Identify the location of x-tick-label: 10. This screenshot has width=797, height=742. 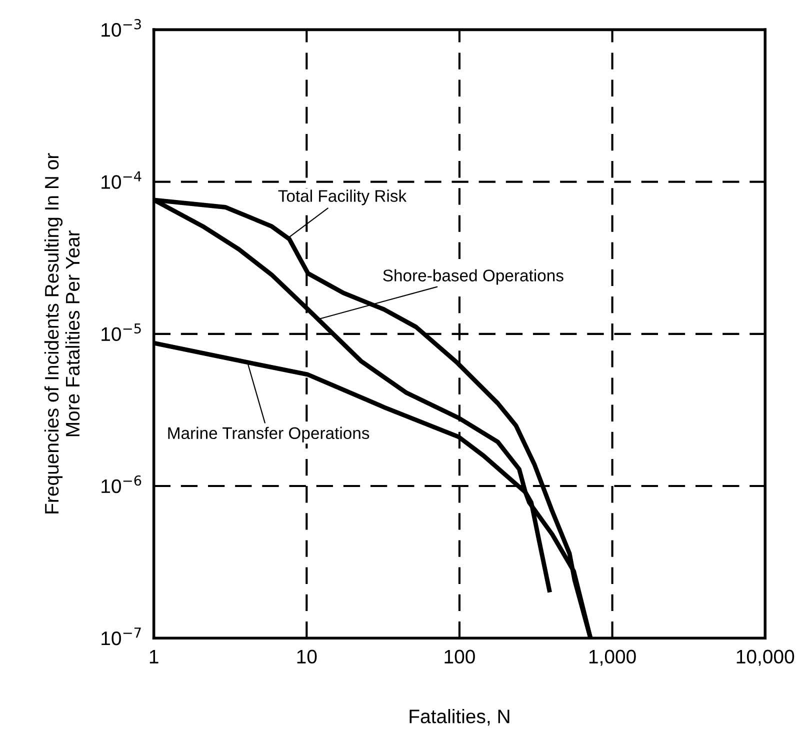
(307, 657).